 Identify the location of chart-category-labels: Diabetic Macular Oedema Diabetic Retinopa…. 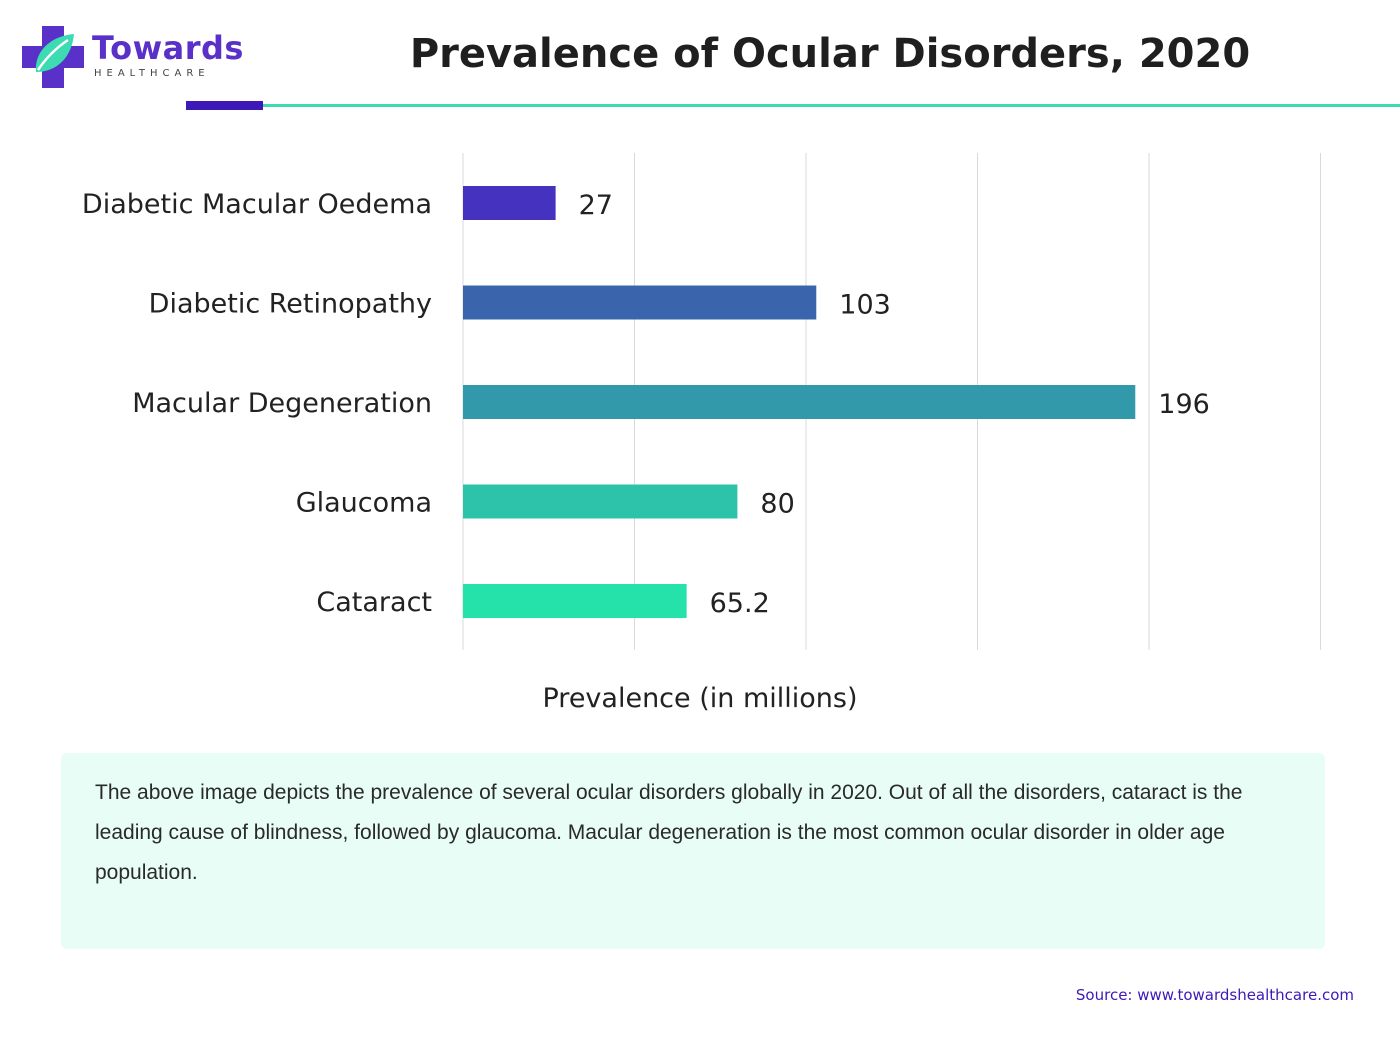
(257, 403).